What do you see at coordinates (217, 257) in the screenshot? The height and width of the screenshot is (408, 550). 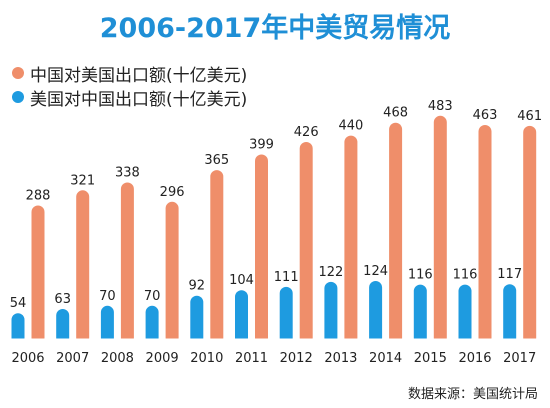 I see `bar-china-exports-2010` at bounding box center [217, 257].